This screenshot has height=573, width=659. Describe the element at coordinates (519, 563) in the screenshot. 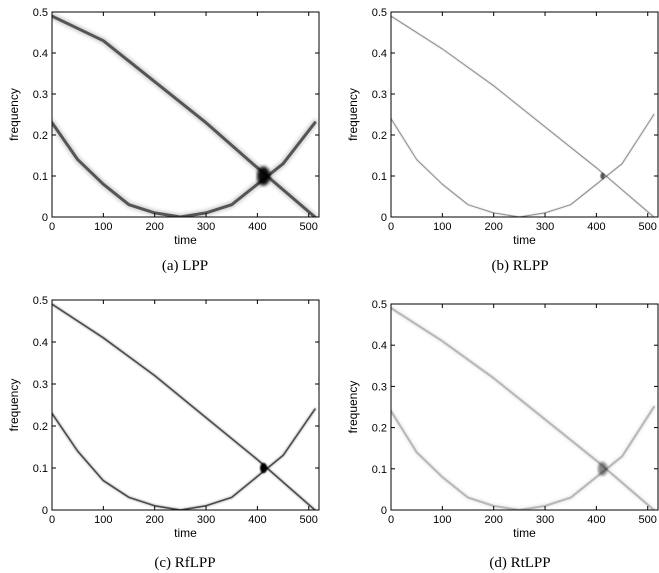

I see `panel-caption: (d) RtLPP` at that location.